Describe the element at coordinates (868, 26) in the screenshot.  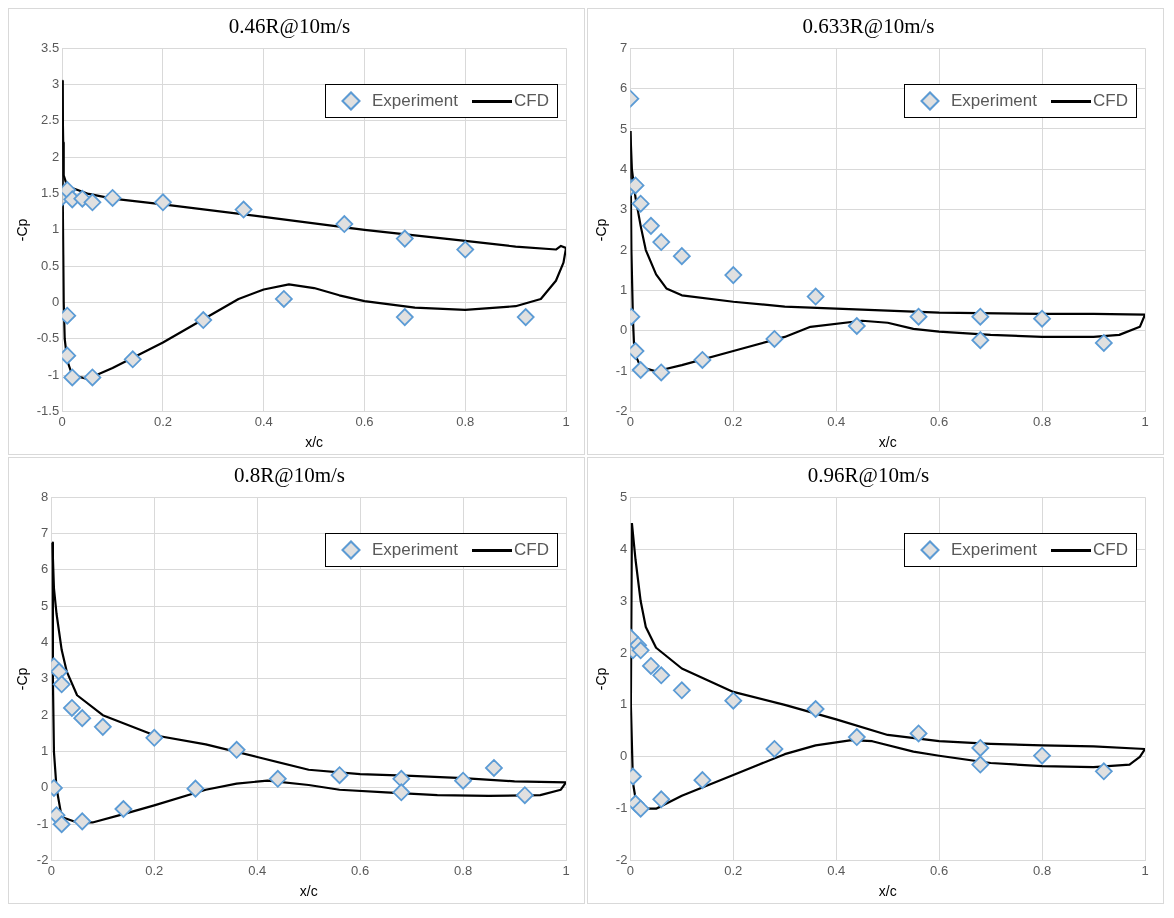
I see `chart-title: 0.633R@10m/s` at that location.